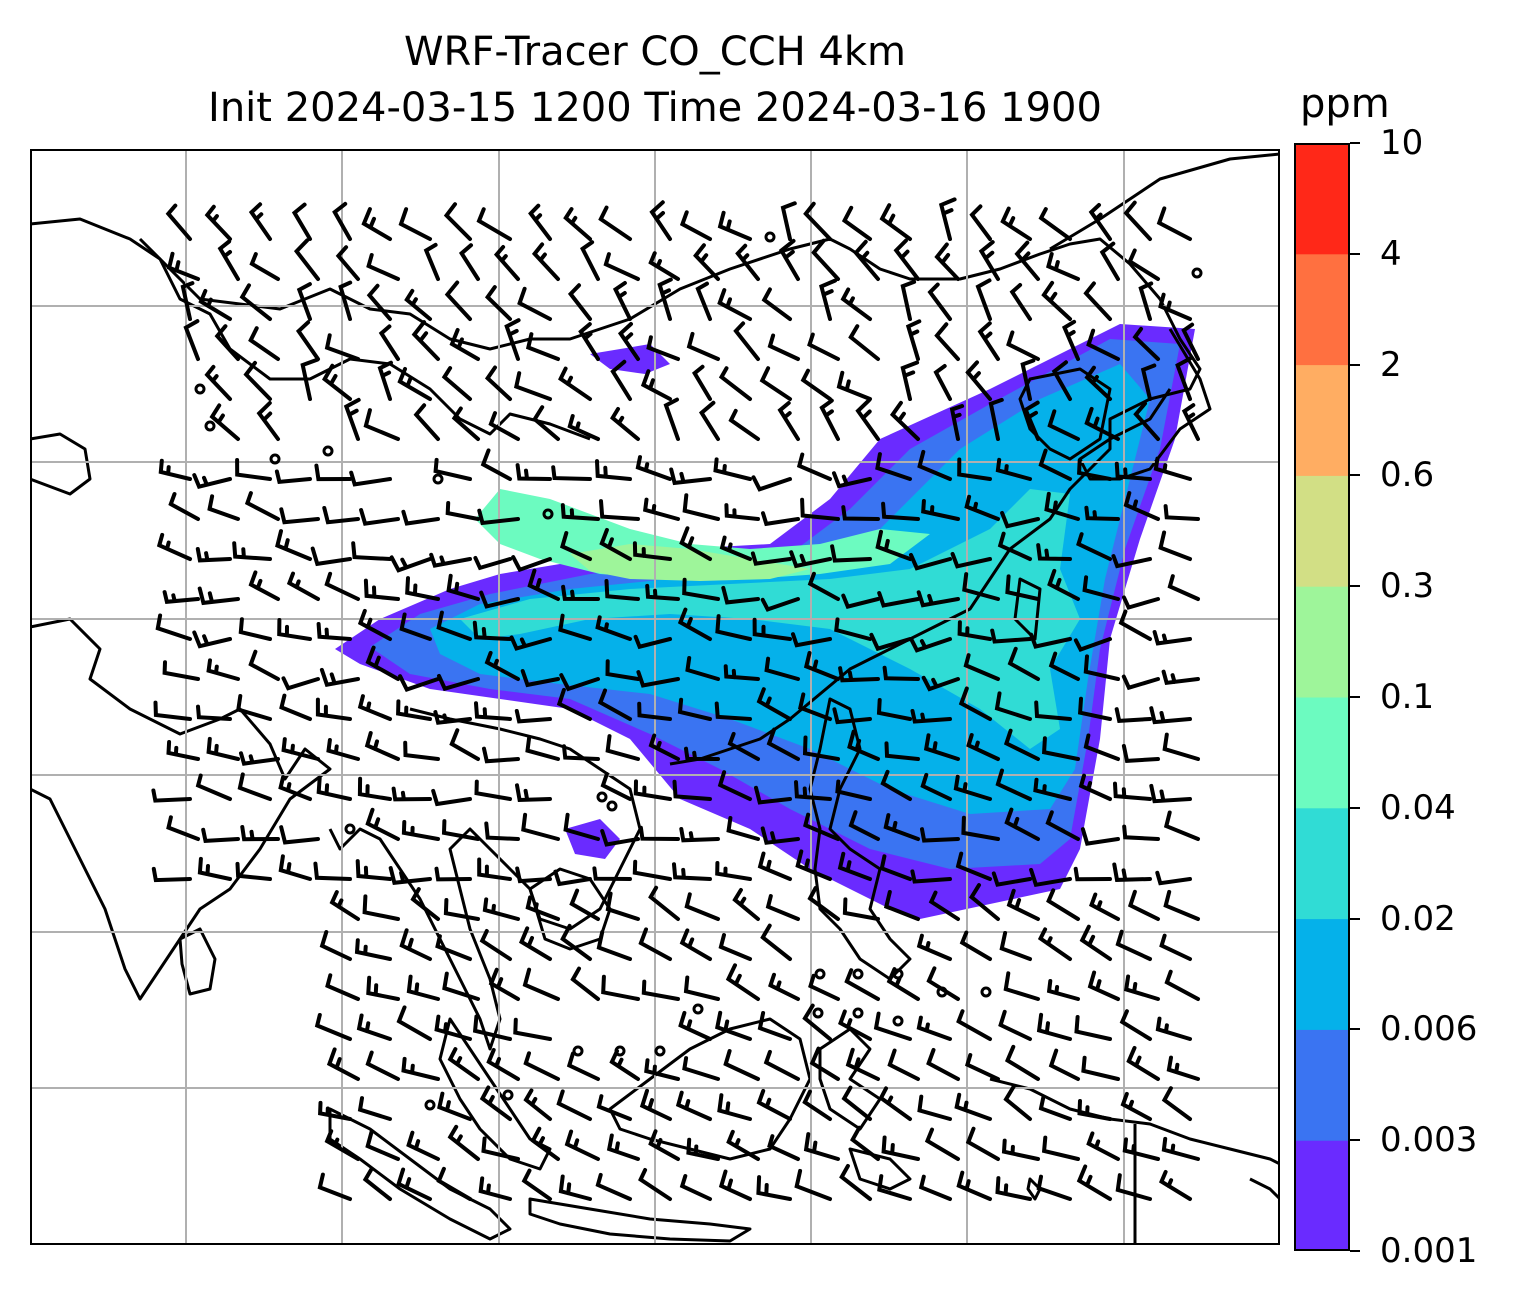 This screenshot has width=1528, height=1306. I want to click on plume-level-0.1, so click(690, 562).